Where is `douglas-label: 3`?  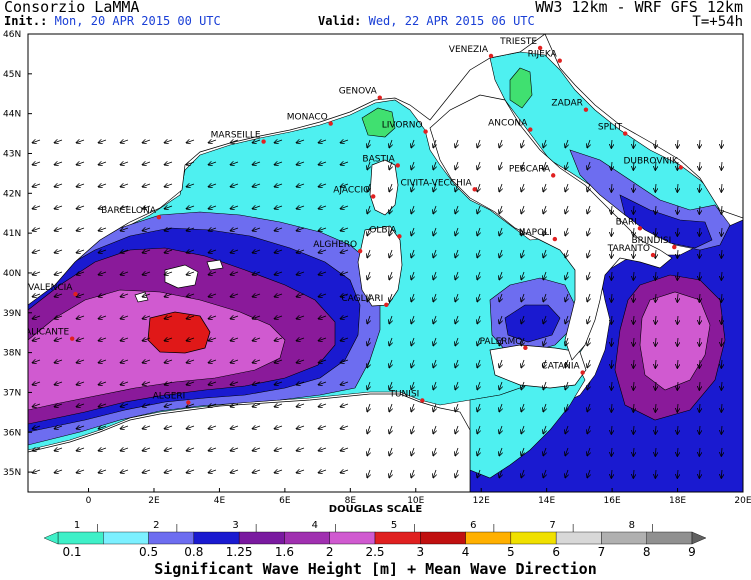
douglas-label: 3 is located at coordinates (235, 525).